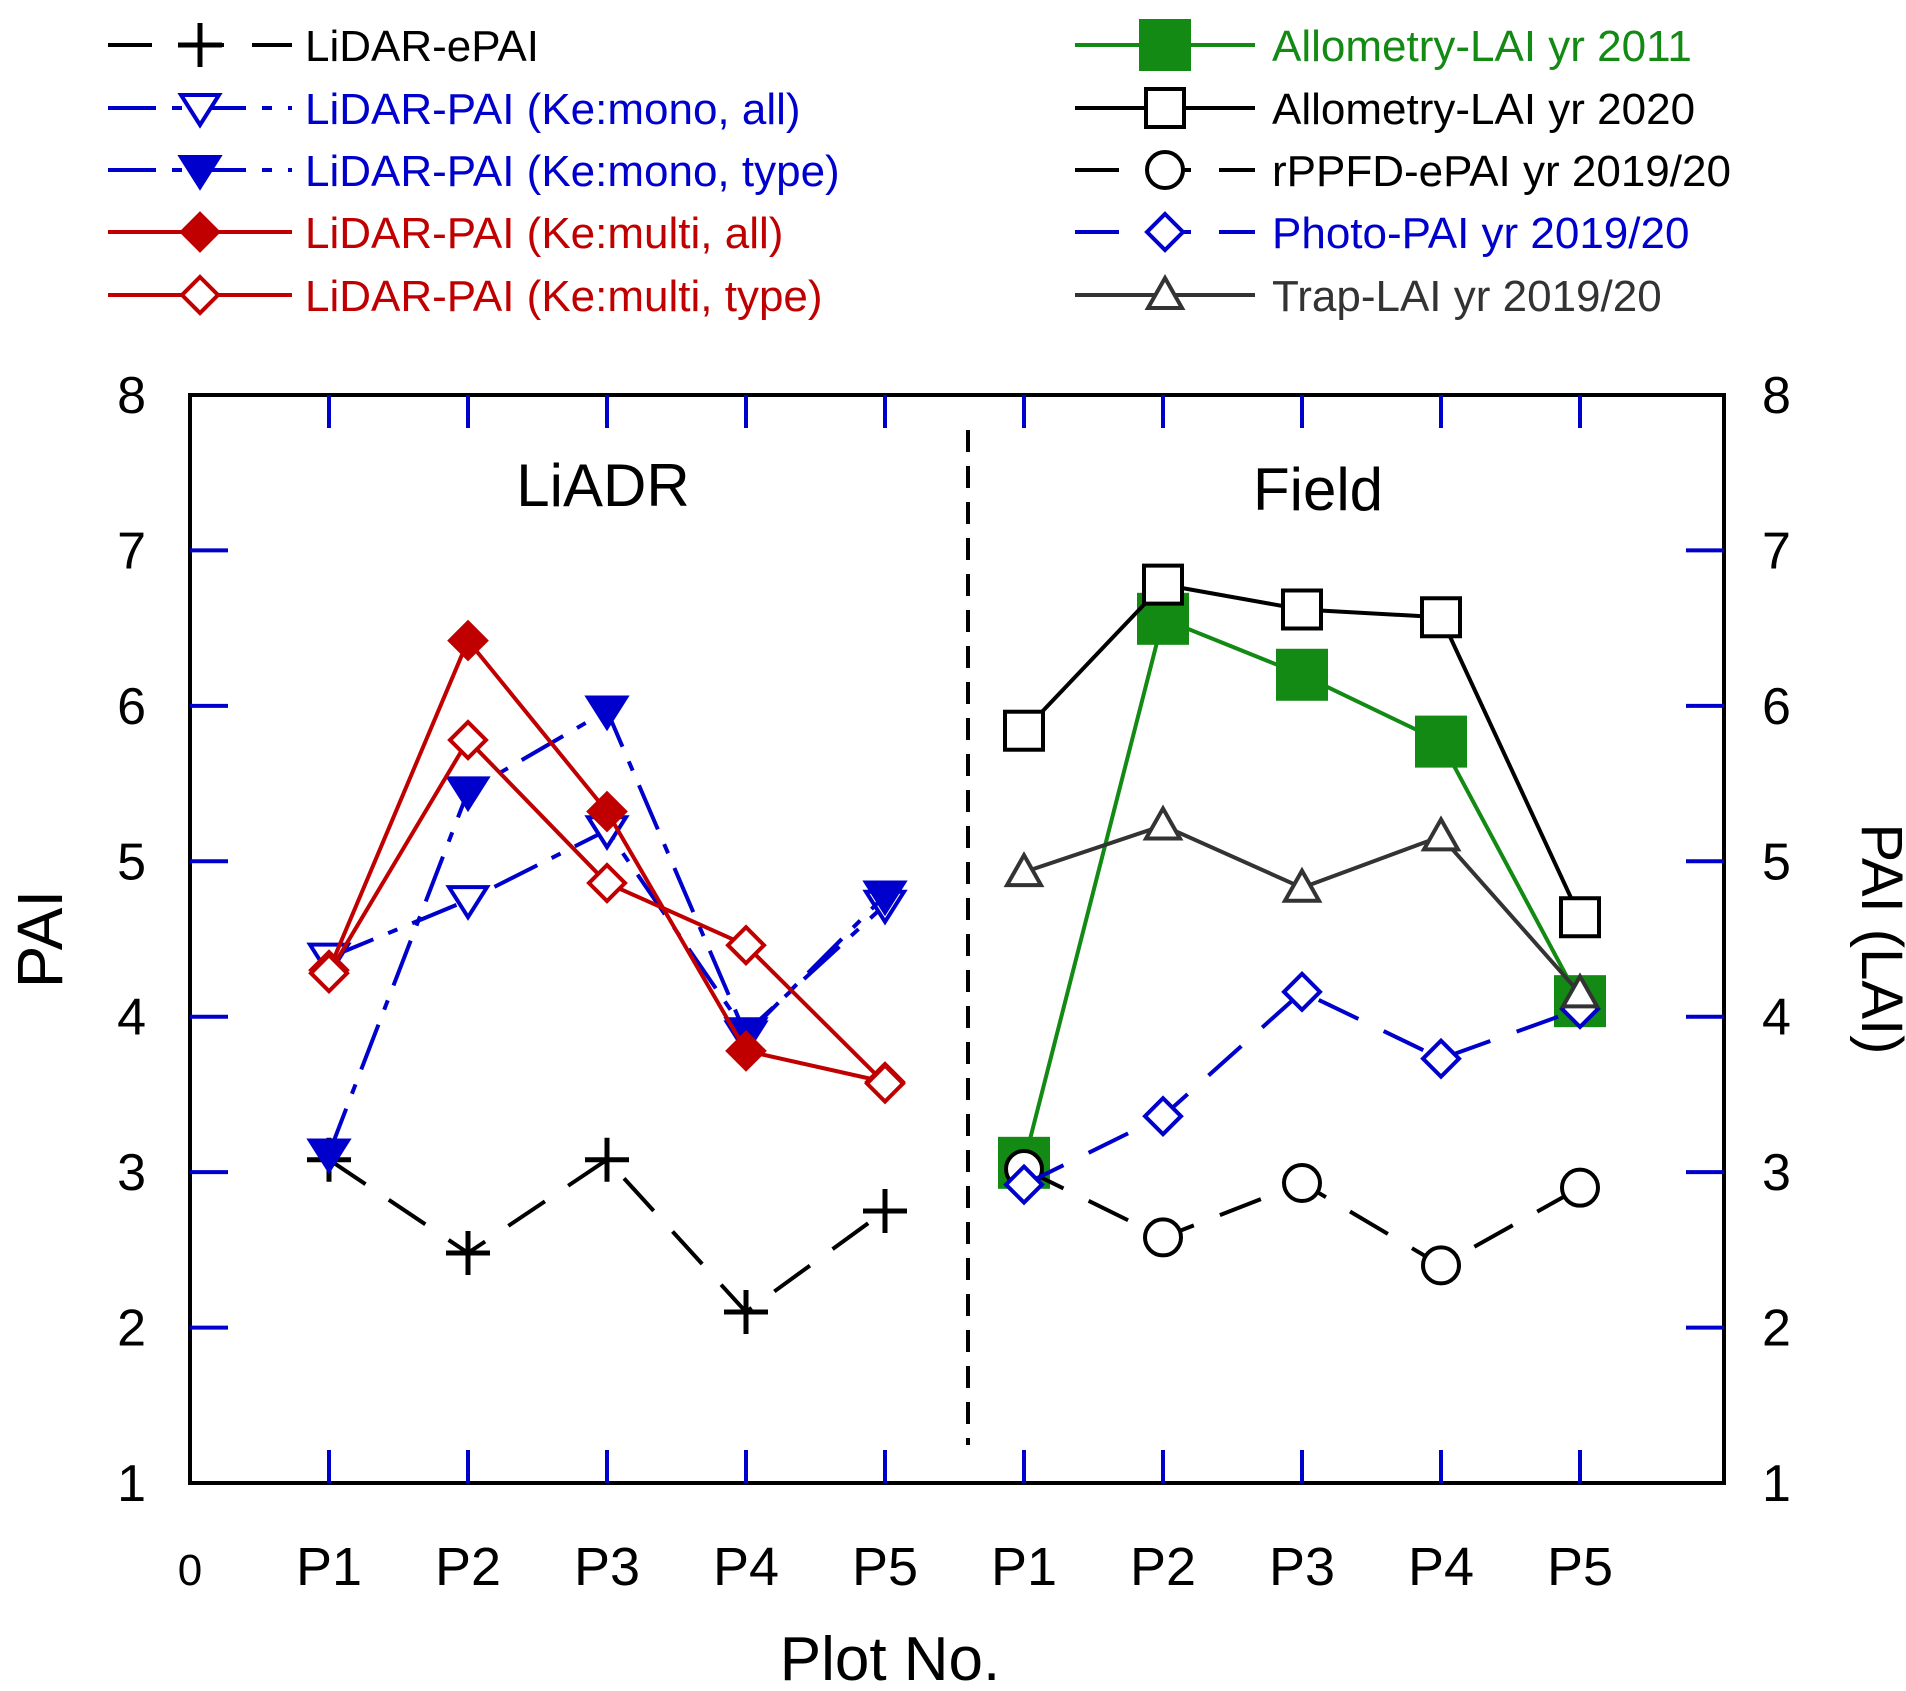 This screenshot has width=1906, height=1691. Describe the element at coordinates (544, 233) in the screenshot. I see `legend-label: LiDAR-PAI (Ke:multi, all)` at that location.